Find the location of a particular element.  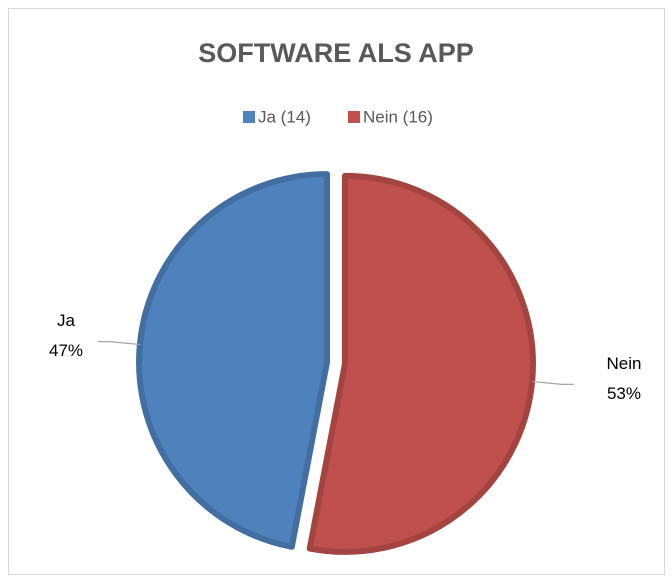

data-label-value: 47% is located at coordinates (66, 350).